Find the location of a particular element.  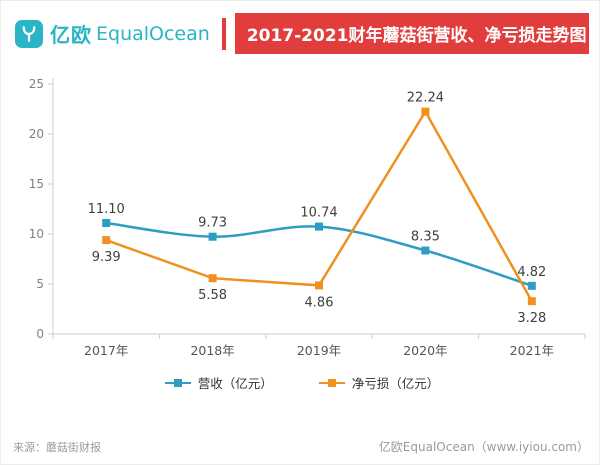

x-axis-label: 2018年 is located at coordinates (212, 350).